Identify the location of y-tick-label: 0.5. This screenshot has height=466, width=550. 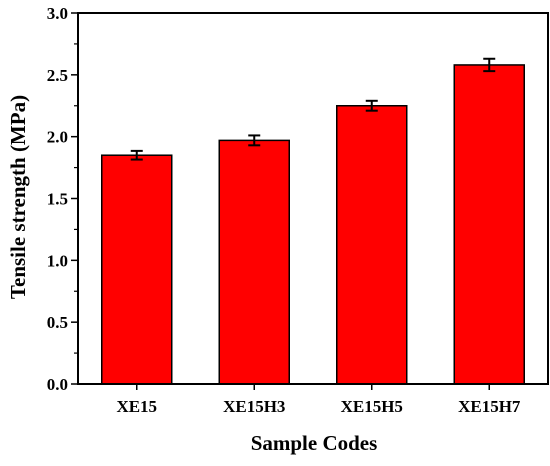
(57, 322).